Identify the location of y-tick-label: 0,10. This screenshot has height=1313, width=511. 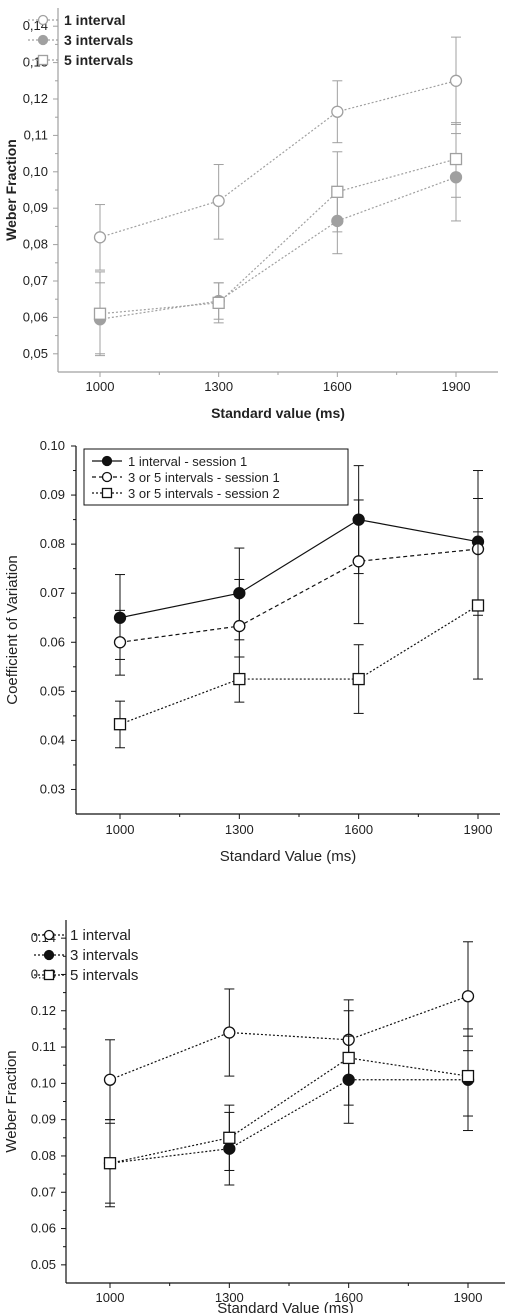
(35, 171).